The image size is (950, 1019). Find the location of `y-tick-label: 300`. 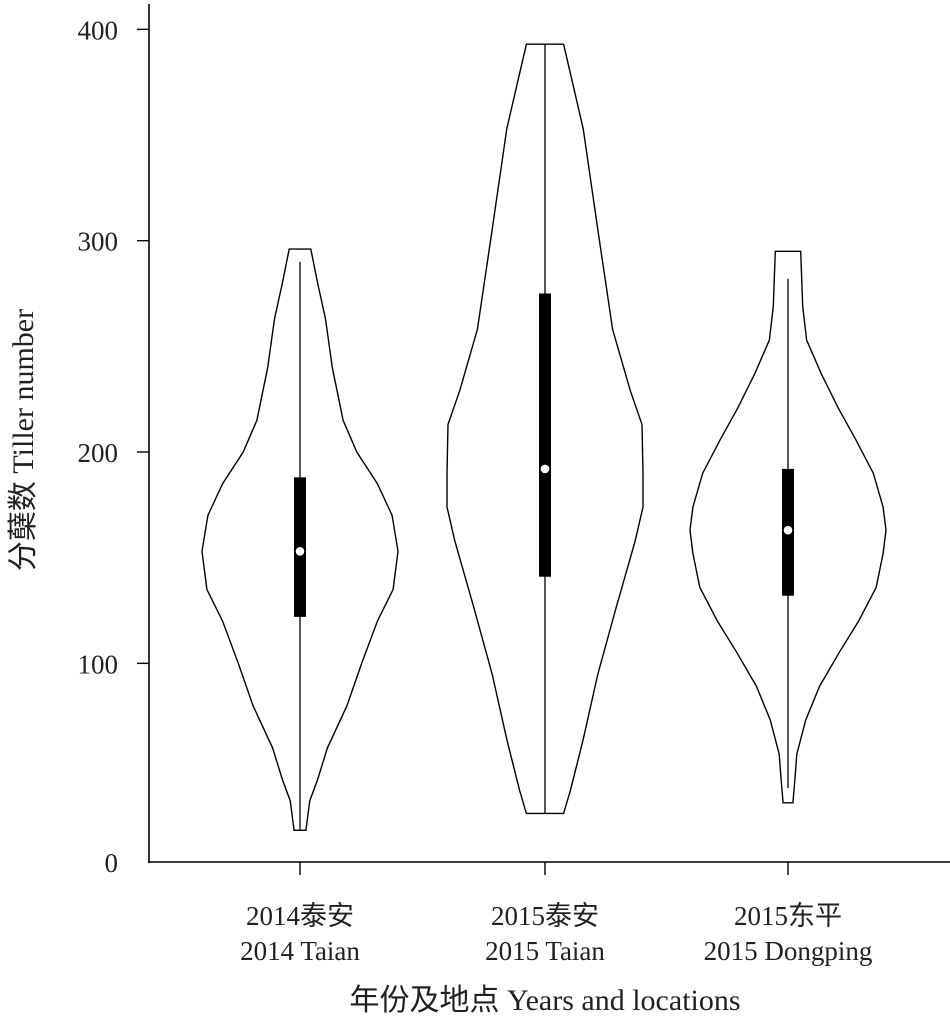

y-tick-label: 300 is located at coordinates (98, 242).